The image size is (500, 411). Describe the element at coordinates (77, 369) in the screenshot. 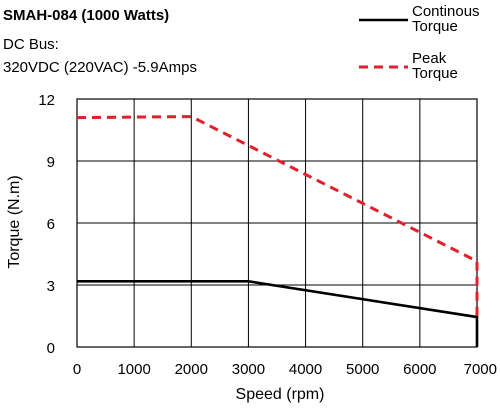

I see `x-tick-label-0: 0` at that location.